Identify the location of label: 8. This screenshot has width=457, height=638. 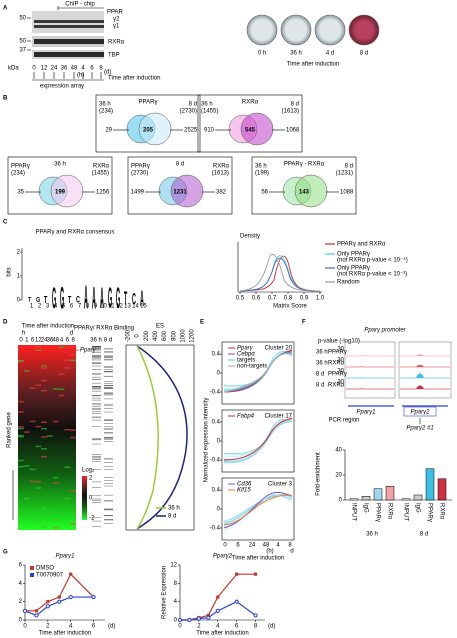
(256, 627).